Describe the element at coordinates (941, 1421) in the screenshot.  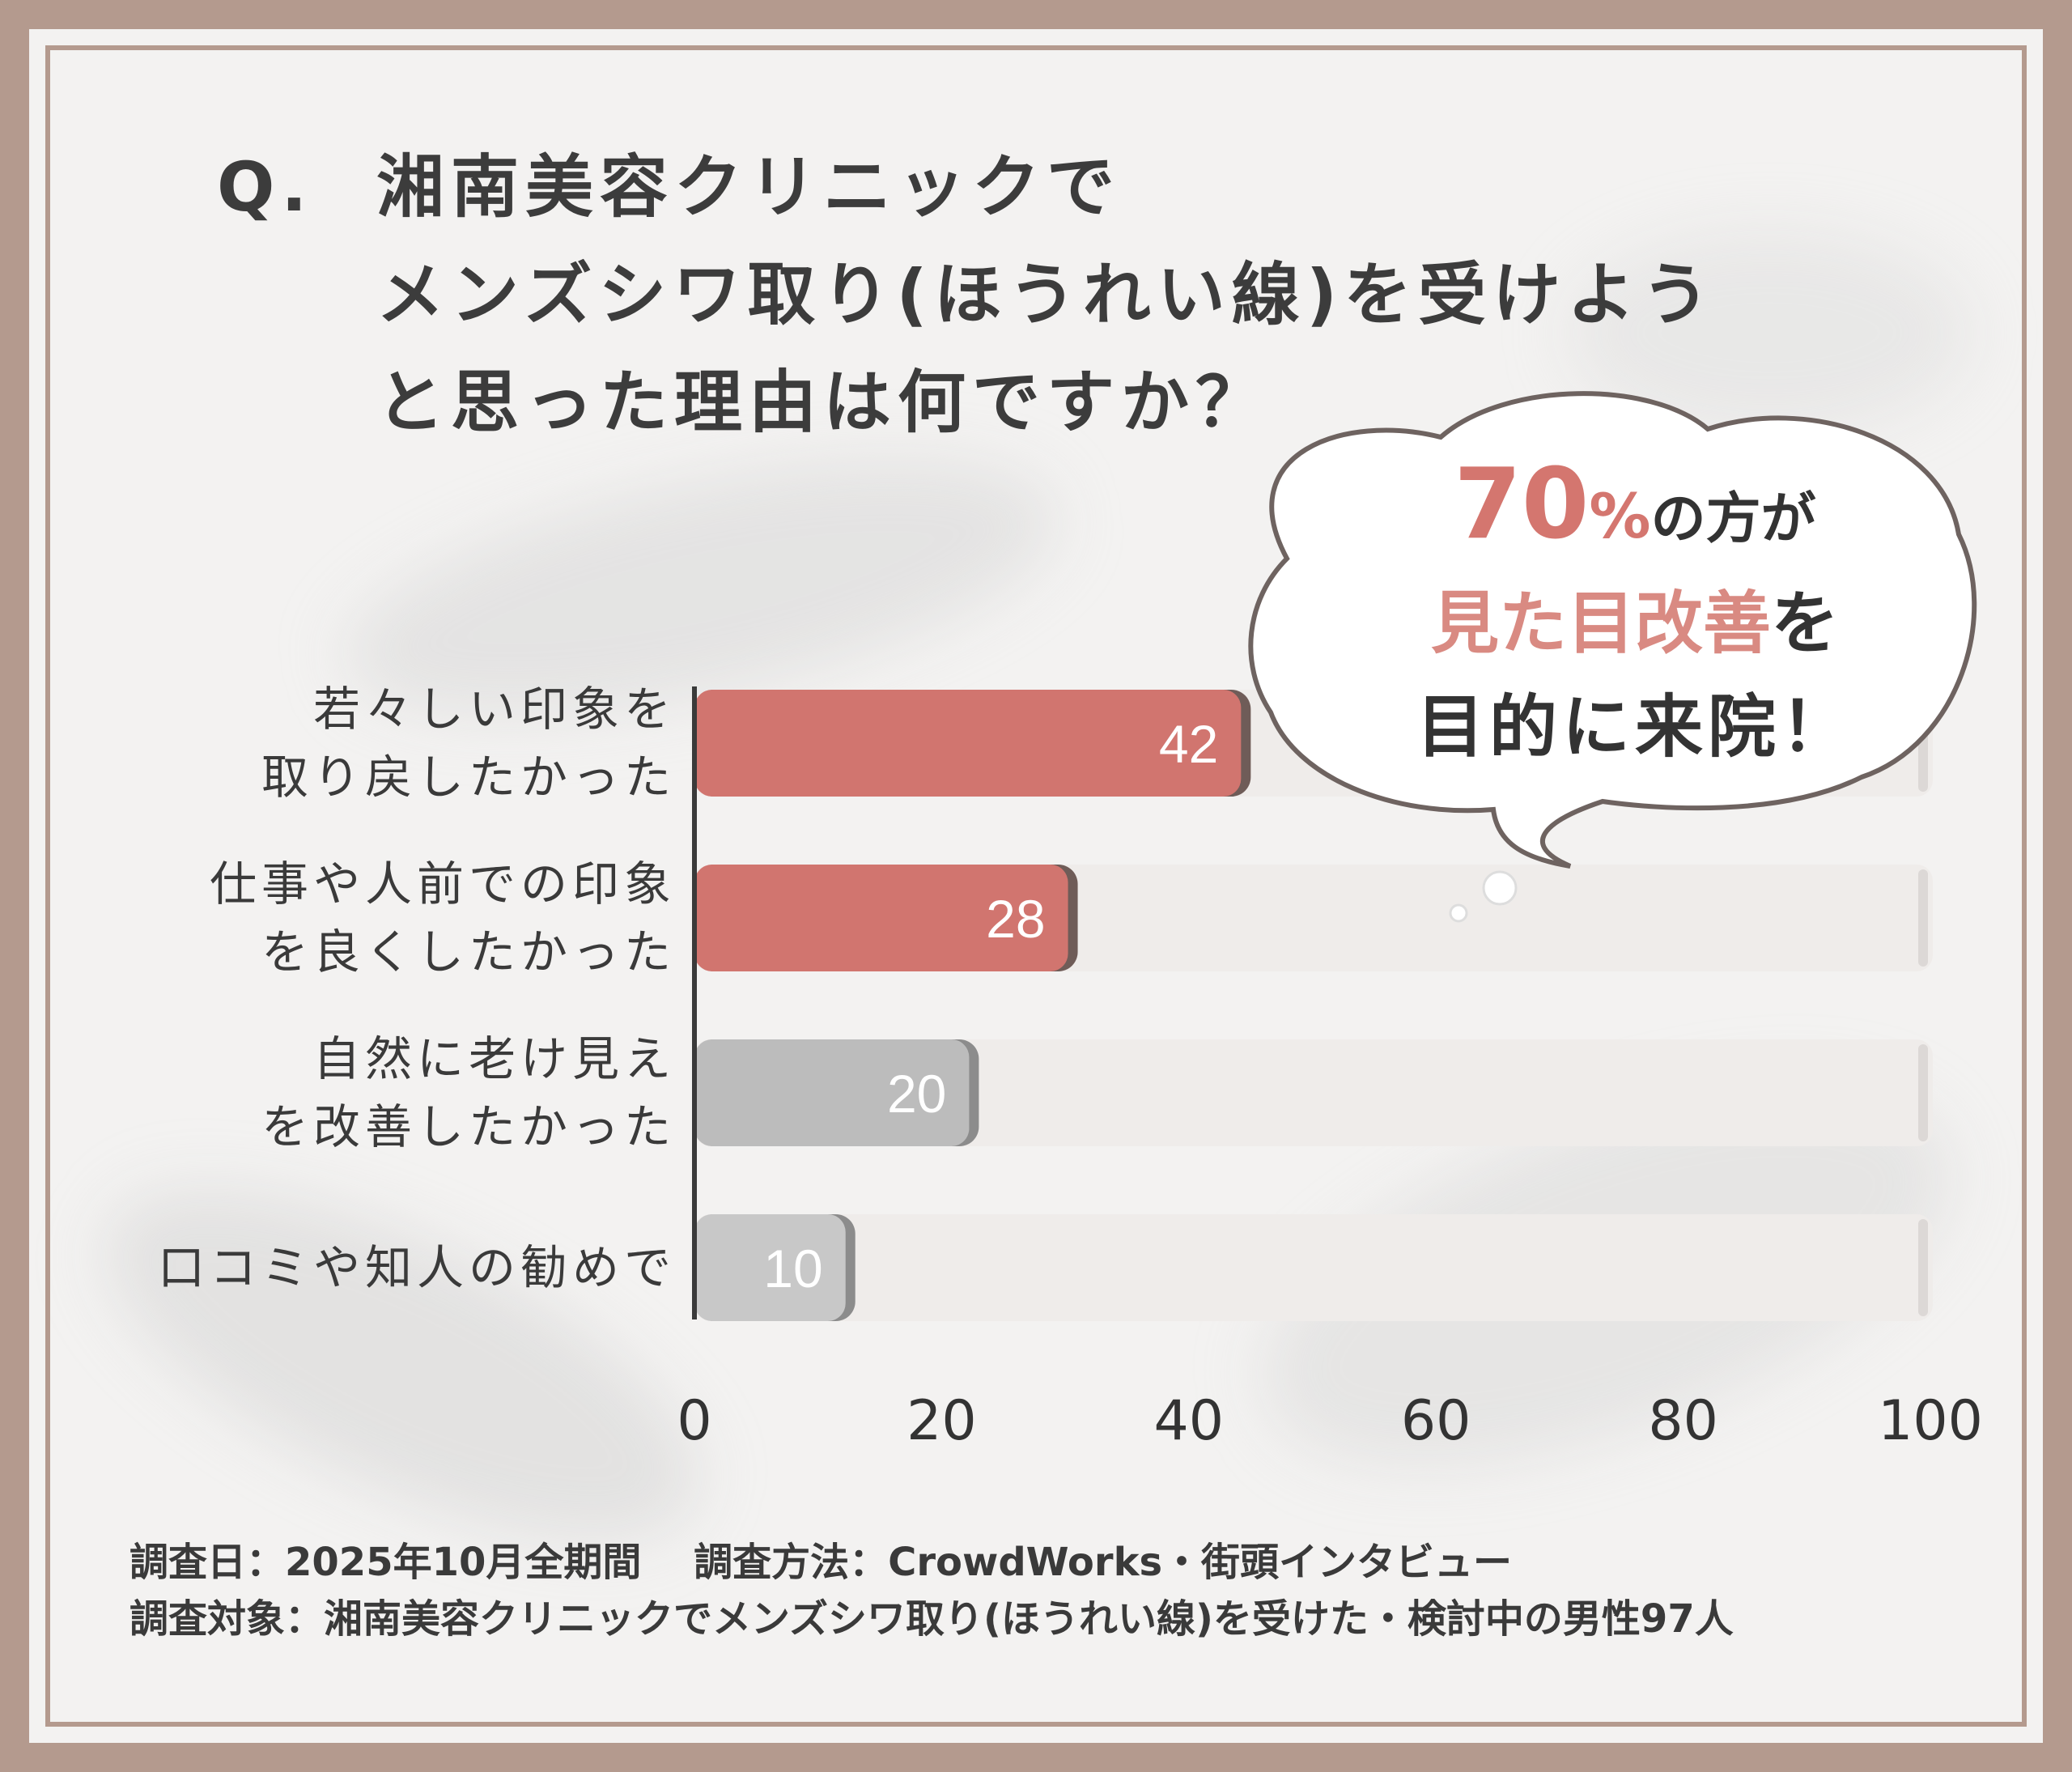
I see `x-tick-label: 20` at that location.